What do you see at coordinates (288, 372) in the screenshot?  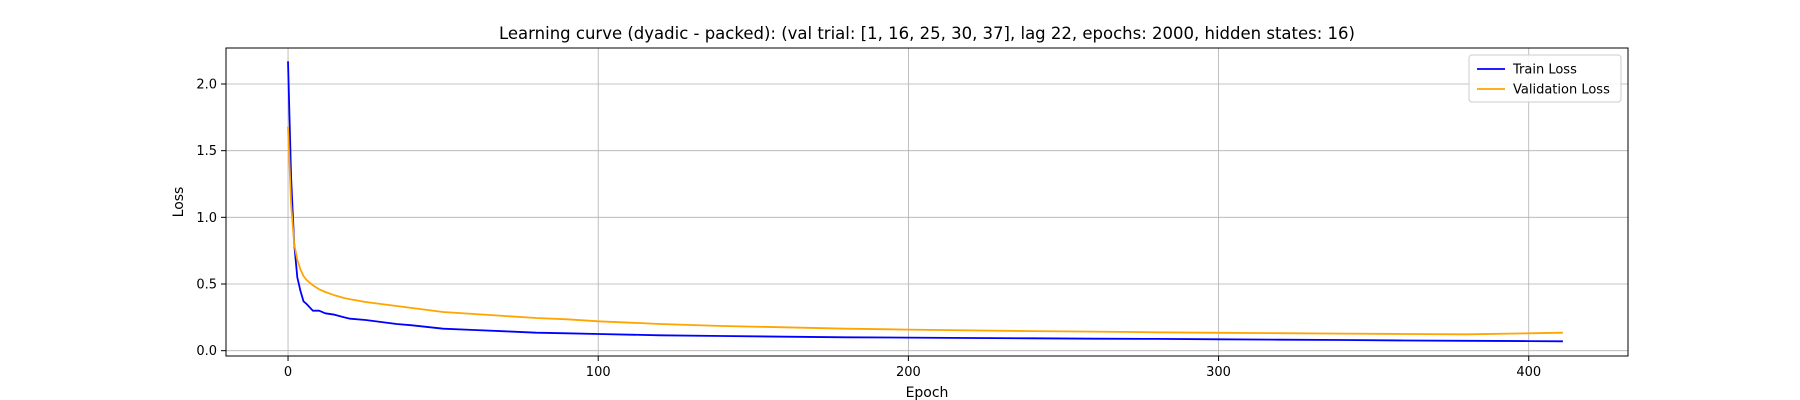 I see `x-tick-label: 0` at bounding box center [288, 372].